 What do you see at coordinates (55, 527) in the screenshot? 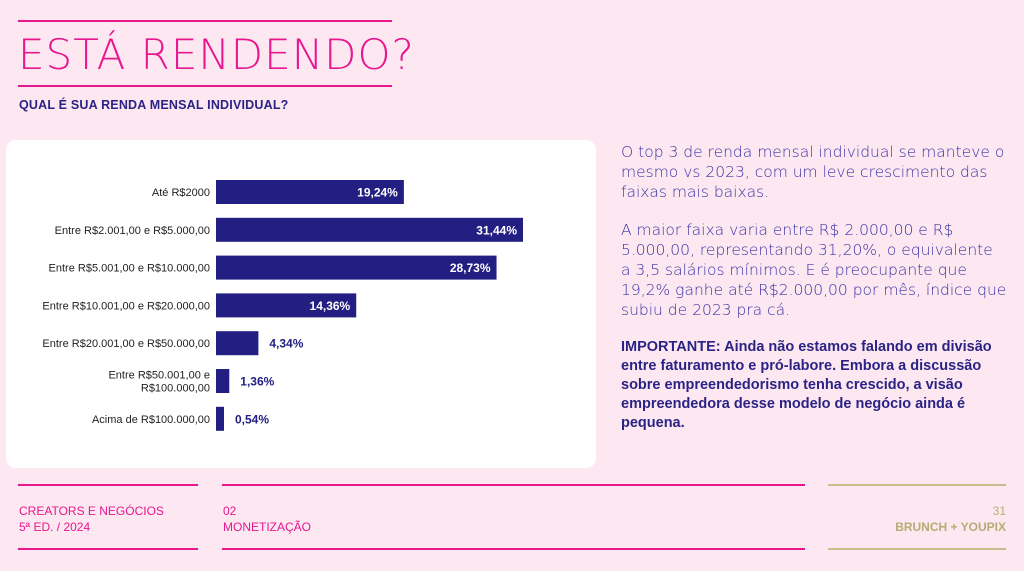
I see `footer-edition: 5ª ED. / 2024` at bounding box center [55, 527].